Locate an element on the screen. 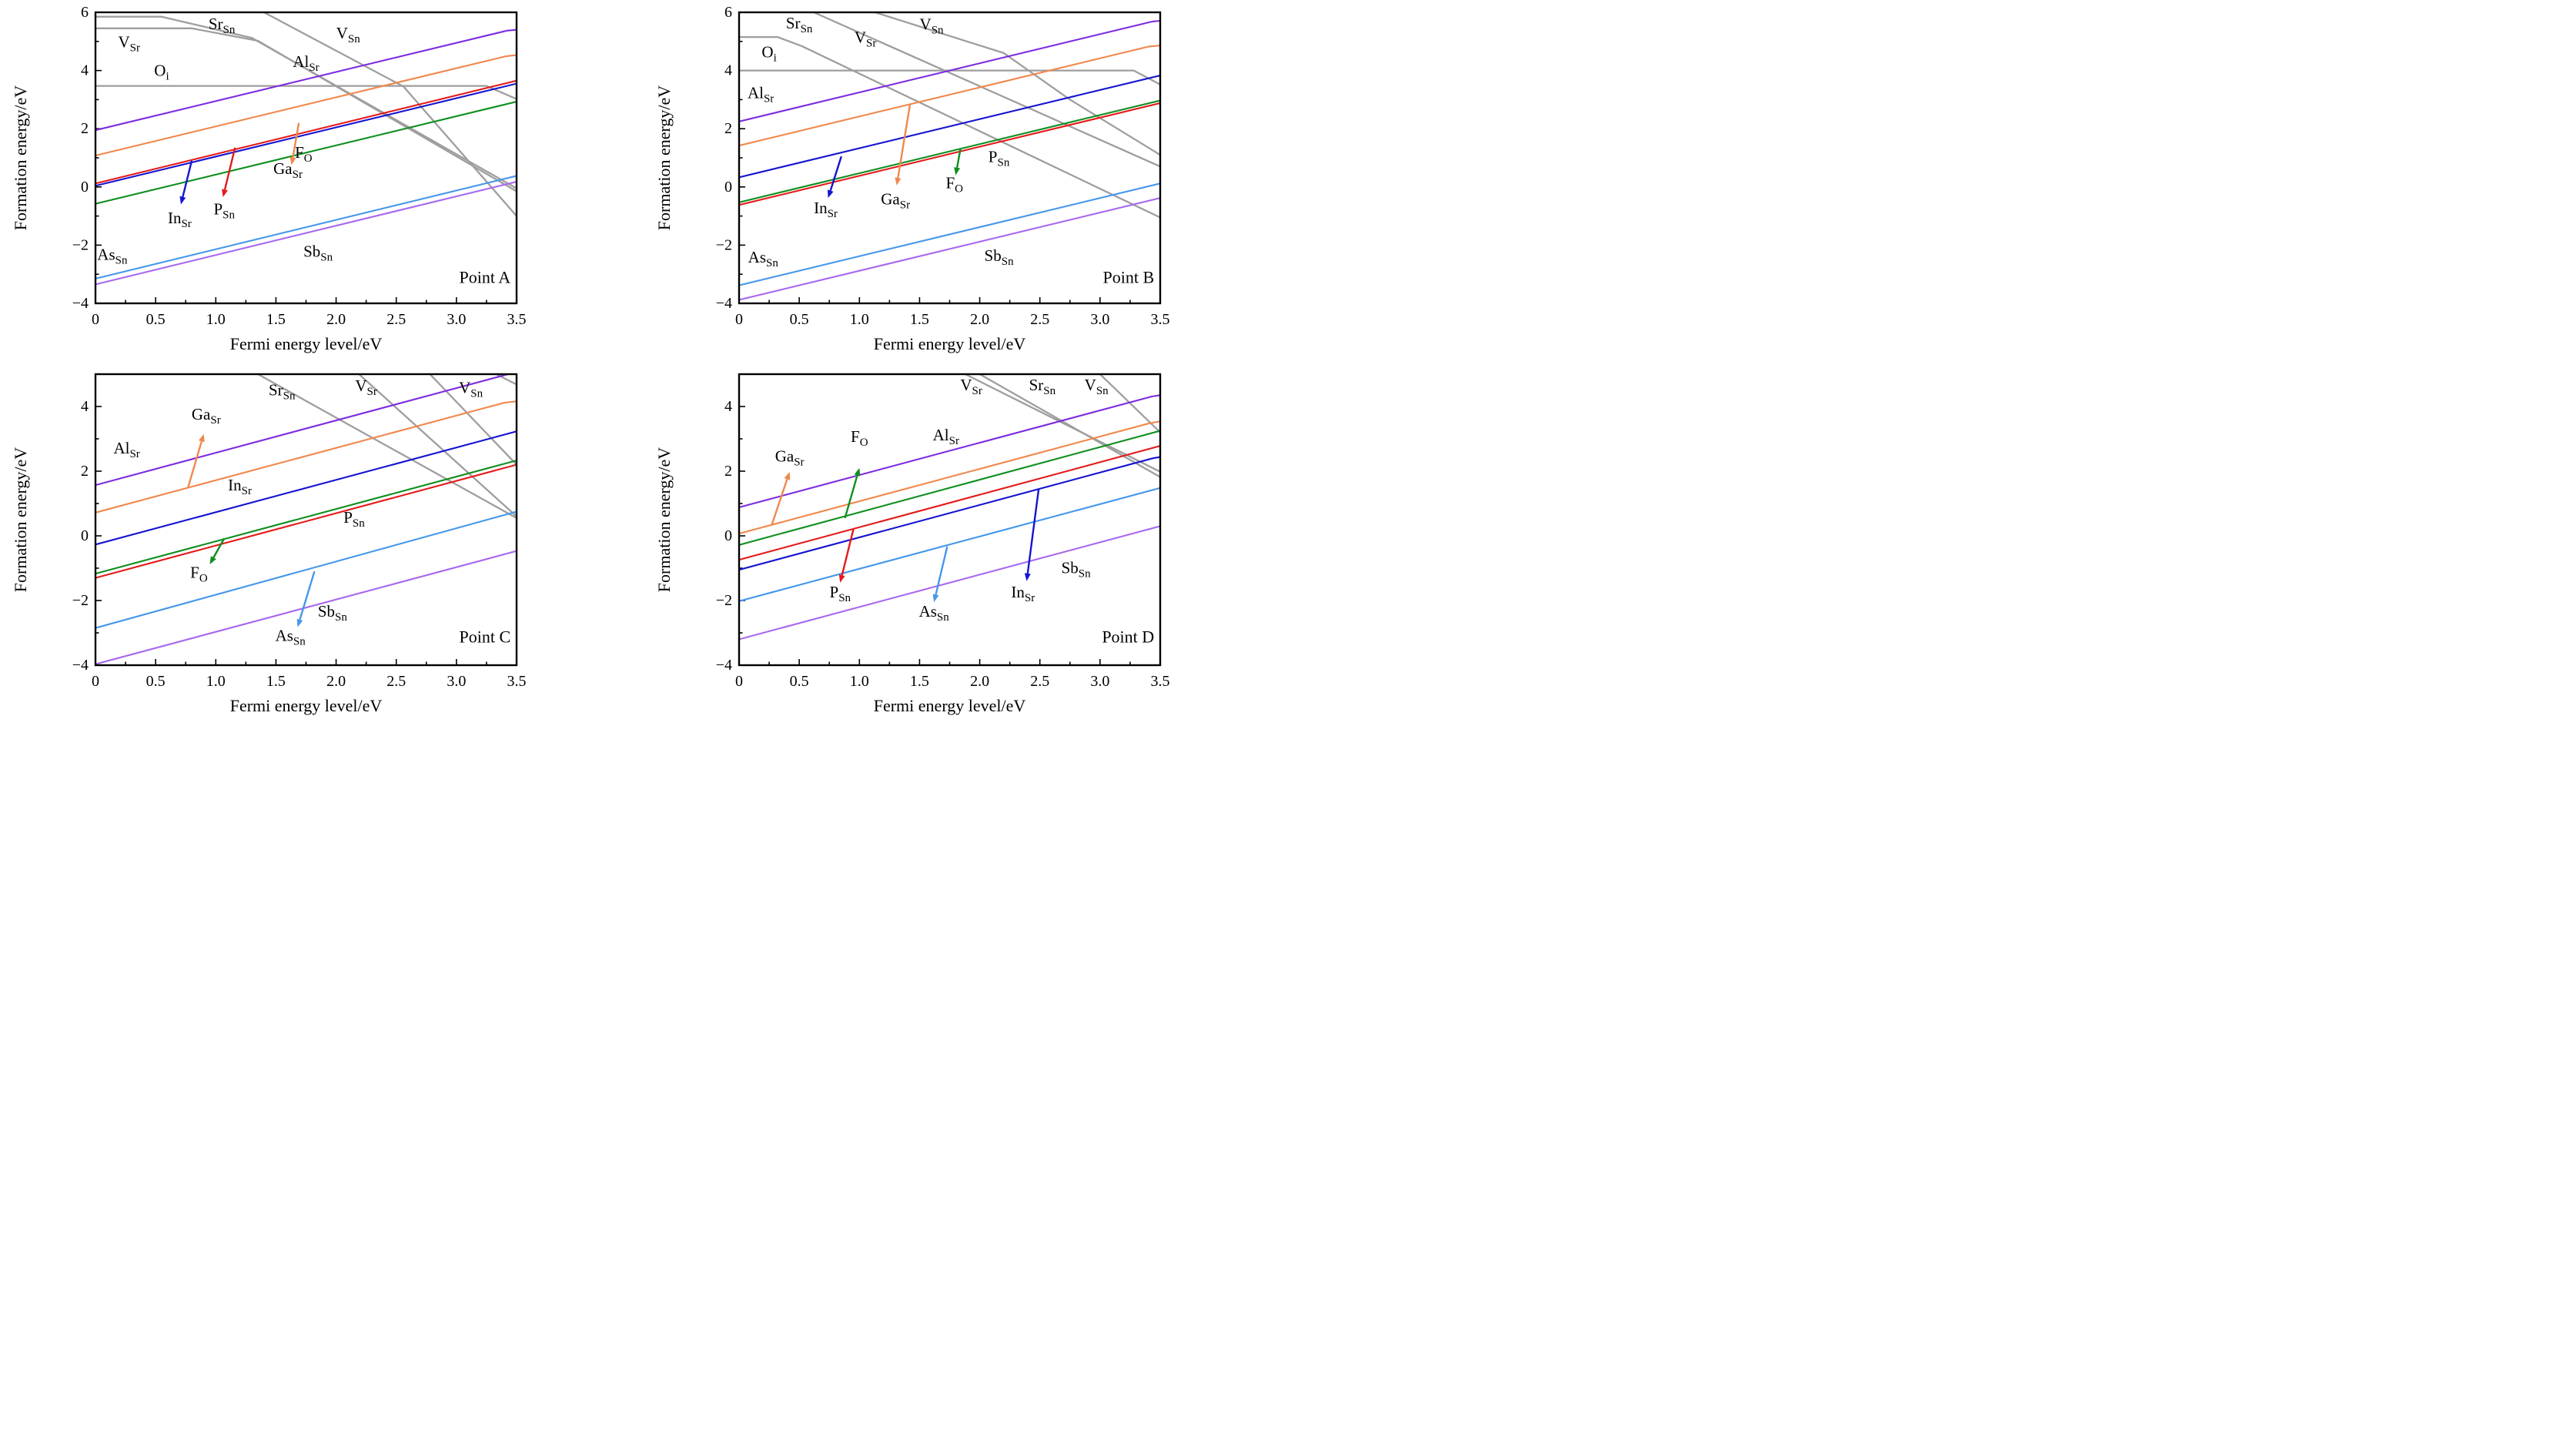 This screenshot has width=2576, height=1432. label-P_Sn: PSn is located at coordinates (354, 519).